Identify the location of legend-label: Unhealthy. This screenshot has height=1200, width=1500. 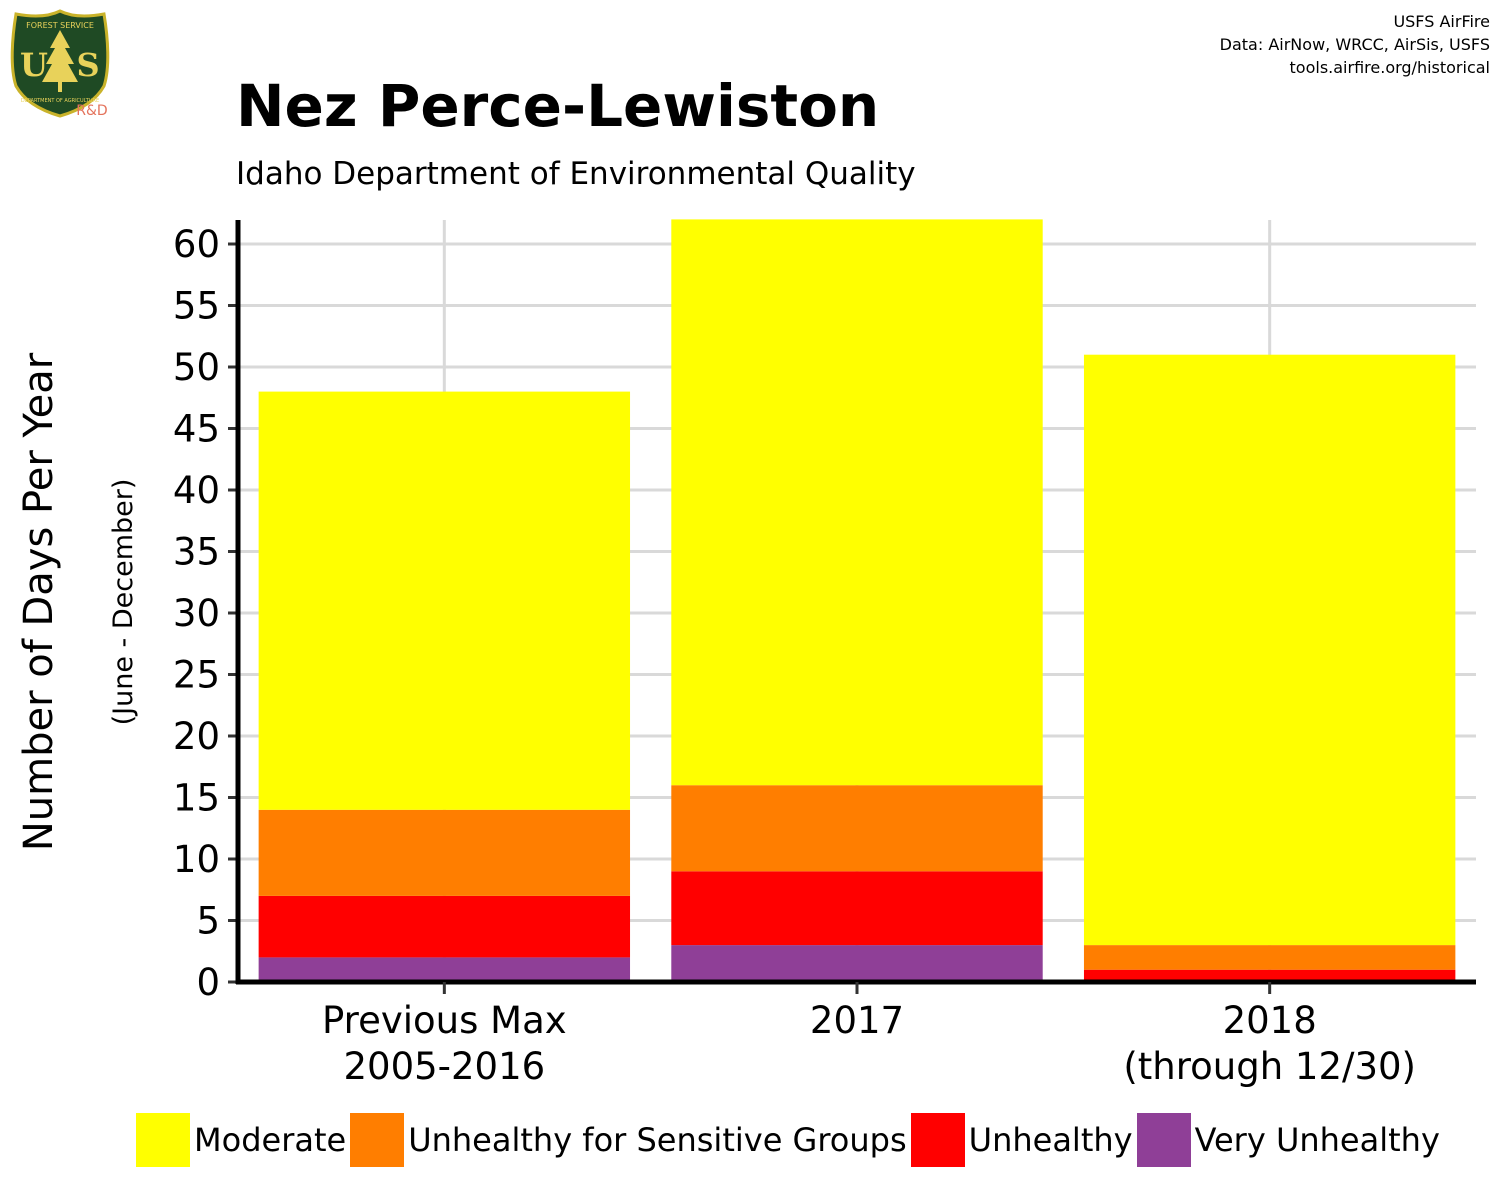
(1050, 1140).